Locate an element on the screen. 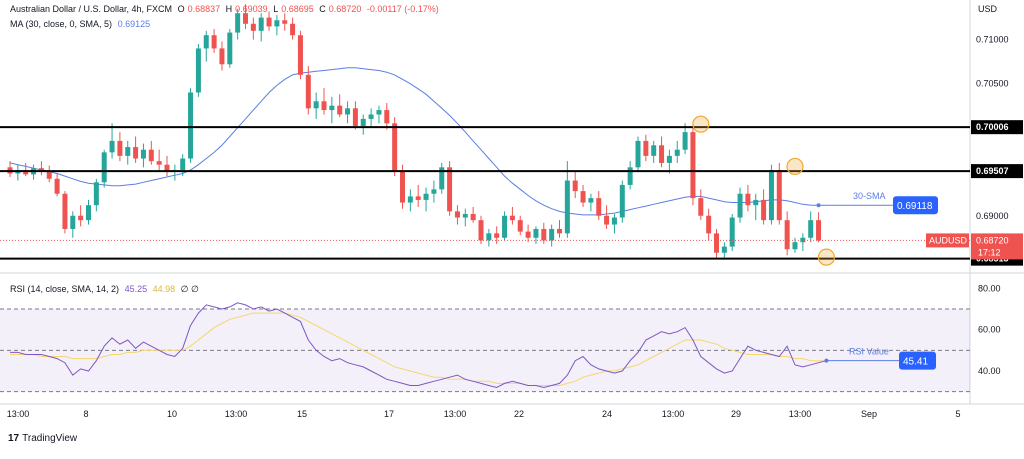 Image resolution: width=1024 pixels, height=459 pixels. time-tick-label: 15 is located at coordinates (302, 414).